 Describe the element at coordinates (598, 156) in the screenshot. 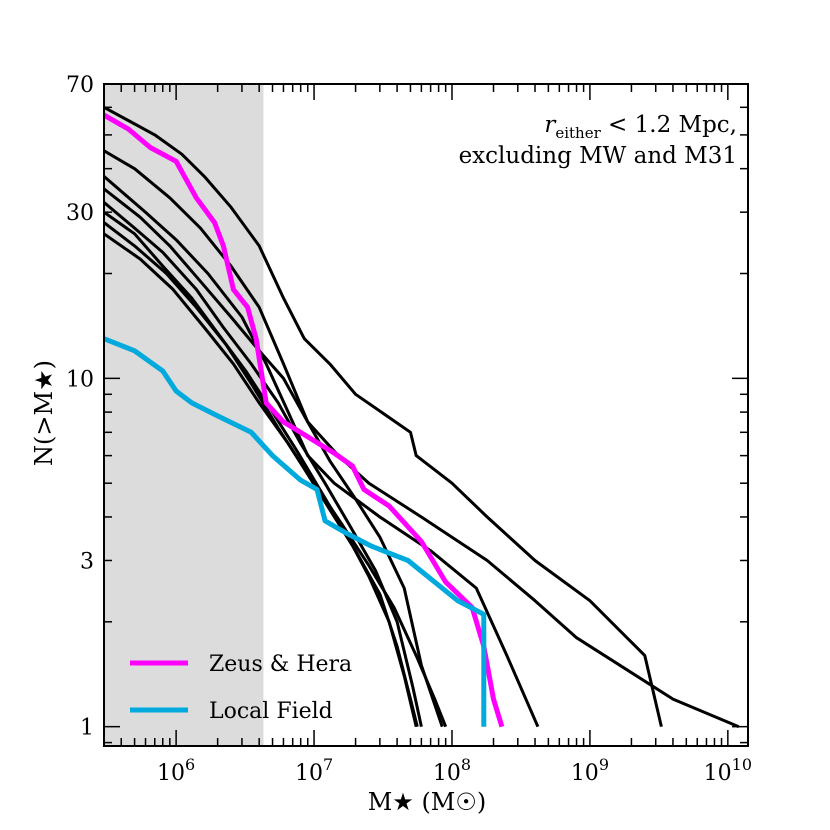

I see `annotation-line2: excluding MW and M31` at that location.